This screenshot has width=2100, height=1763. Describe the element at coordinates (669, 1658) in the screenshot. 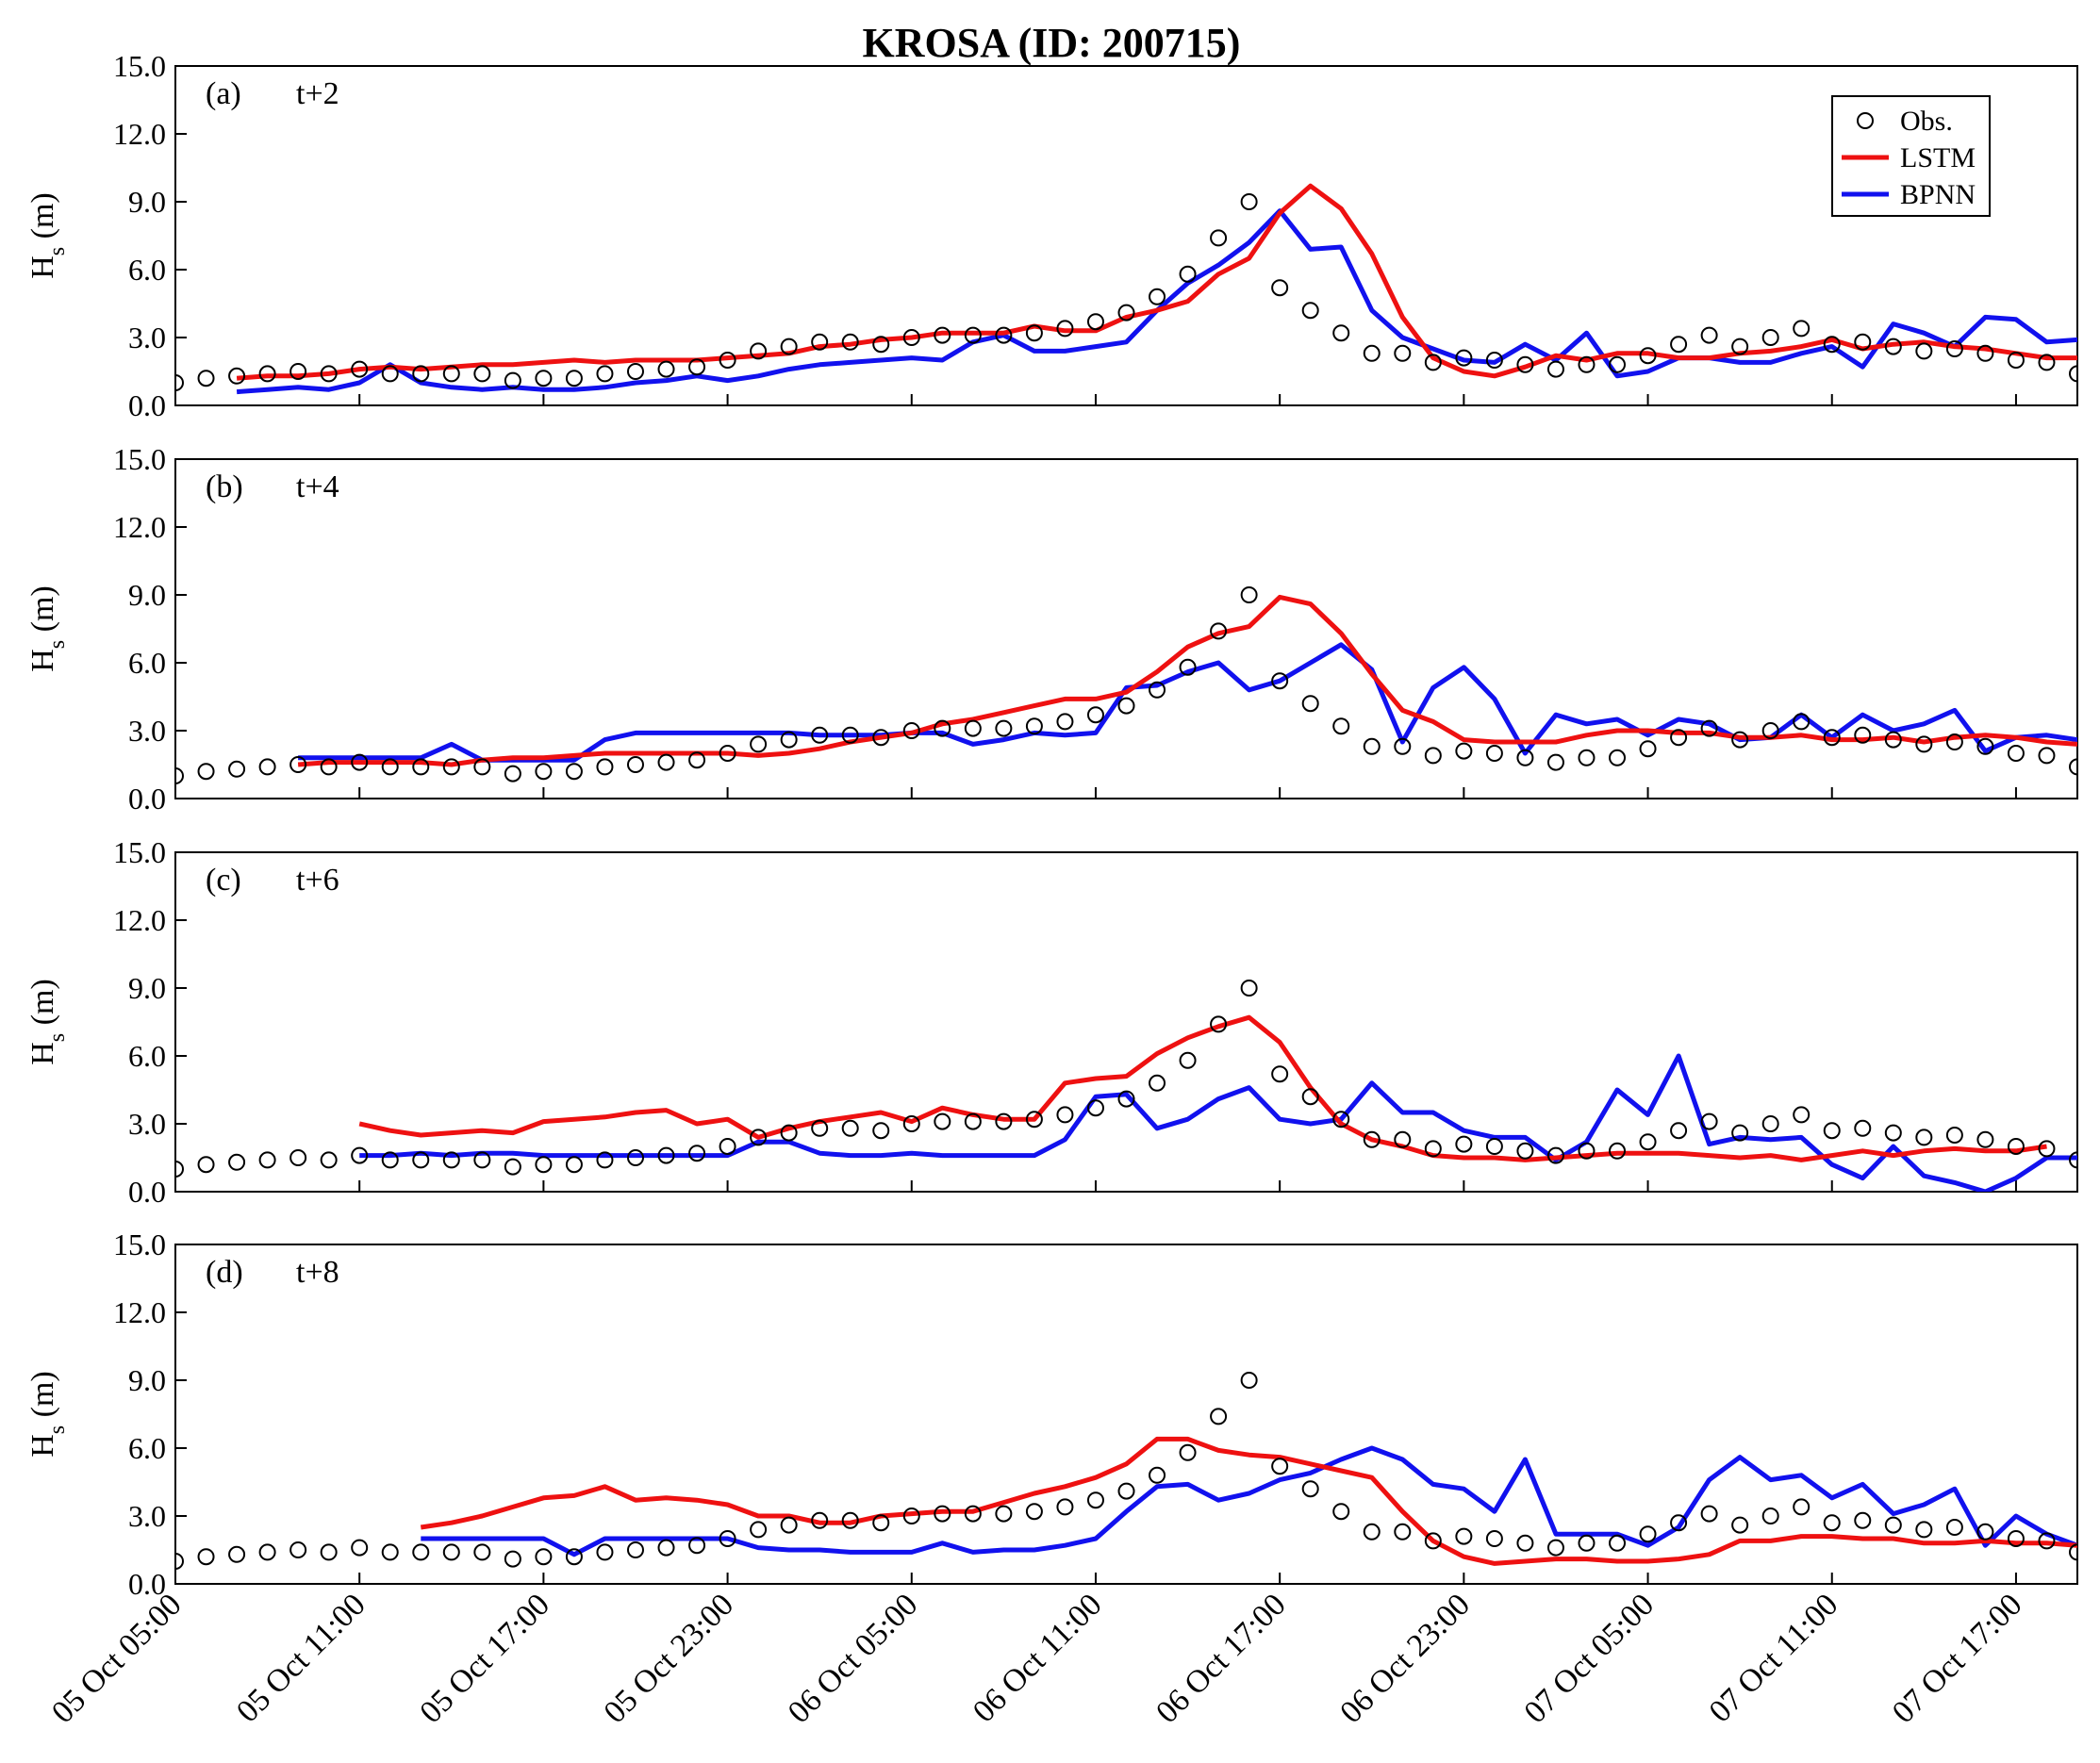

I see `x-tick-label: 05 Oct 23:00` at that location.